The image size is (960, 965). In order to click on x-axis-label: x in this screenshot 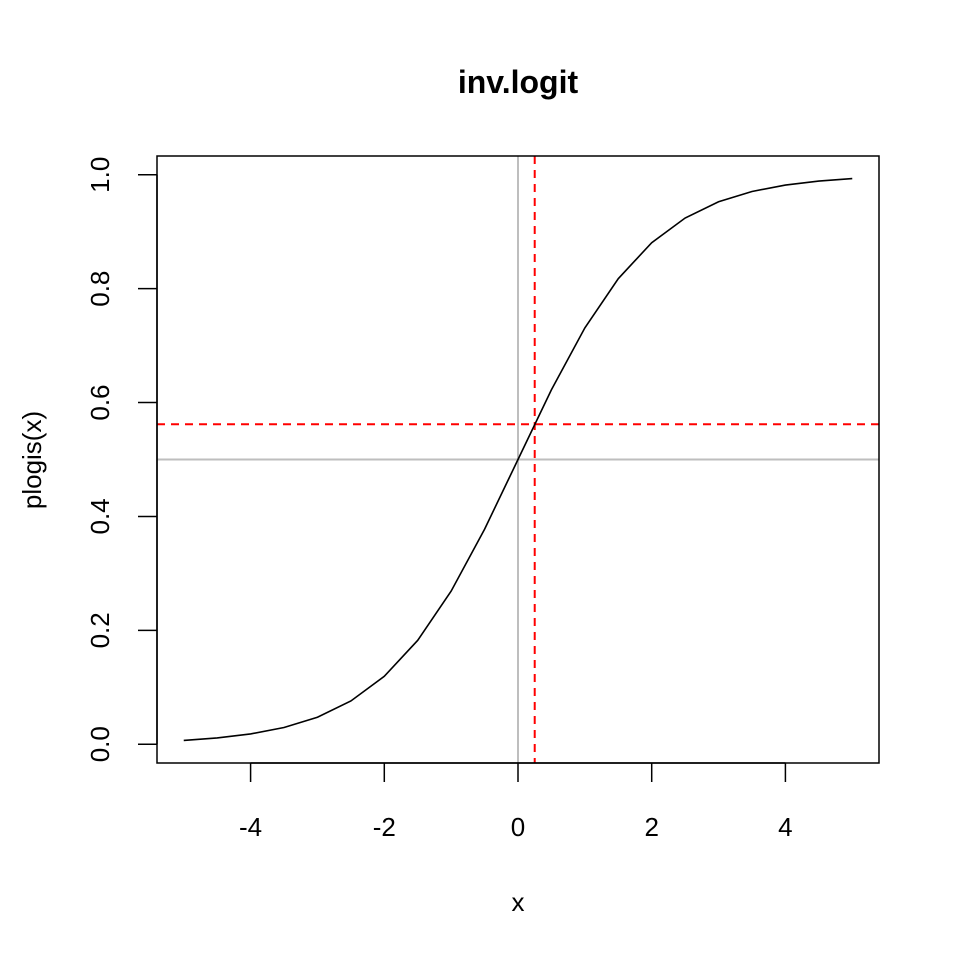, I will do `click(518, 902)`.